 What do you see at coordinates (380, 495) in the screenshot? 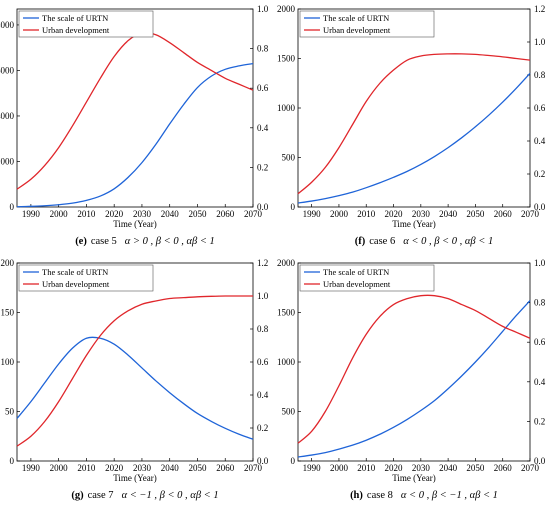
I see `caption-case: case 8` at bounding box center [380, 495].